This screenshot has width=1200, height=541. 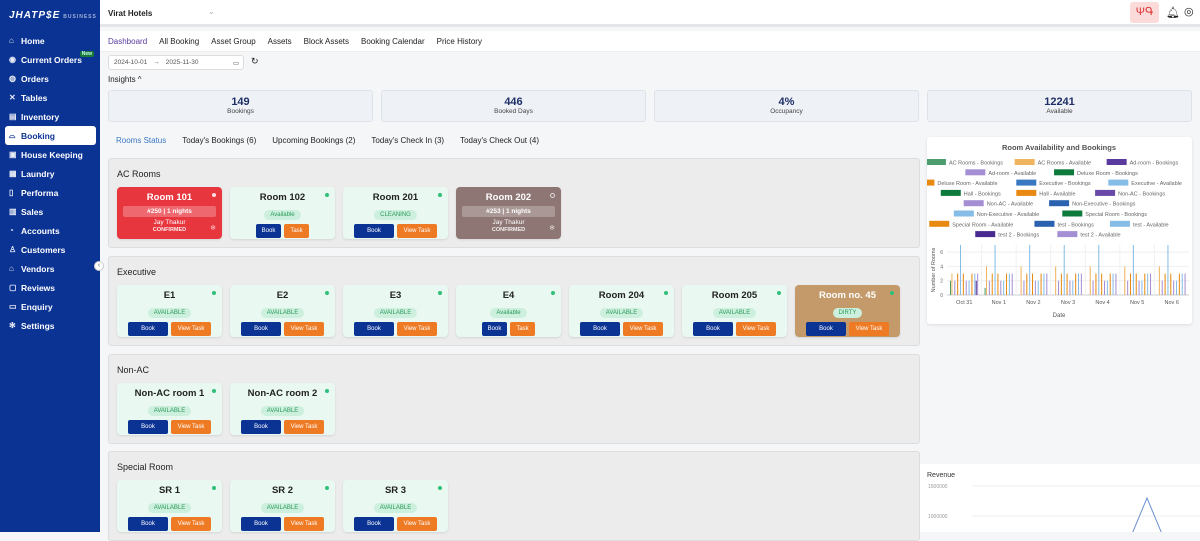 I want to click on sidebar-item-performa: ▯ Performa, so click(x=50, y=192).